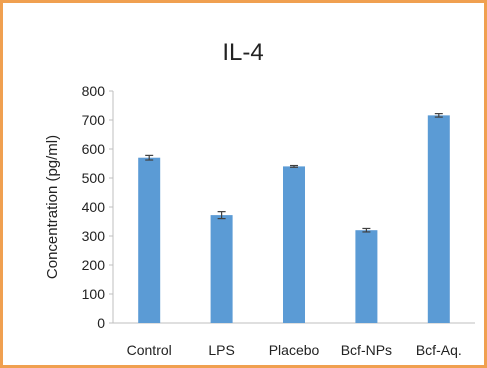 Image resolution: width=487 pixels, height=368 pixels. What do you see at coordinates (366, 350) in the screenshot?
I see `x-tick-label: Bcf-NPs` at bounding box center [366, 350].